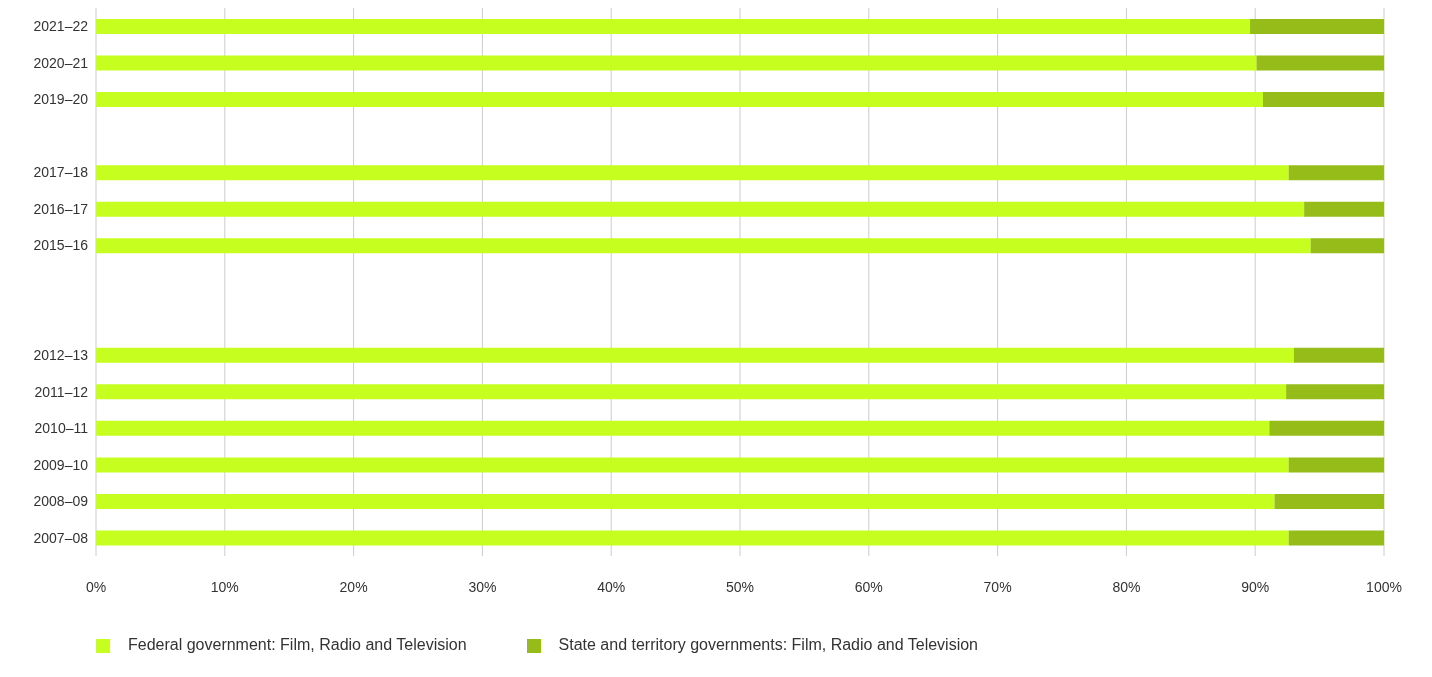 Image resolution: width=1432 pixels, height=677 pixels. I want to click on x-tick-label: 40%, so click(611, 586).